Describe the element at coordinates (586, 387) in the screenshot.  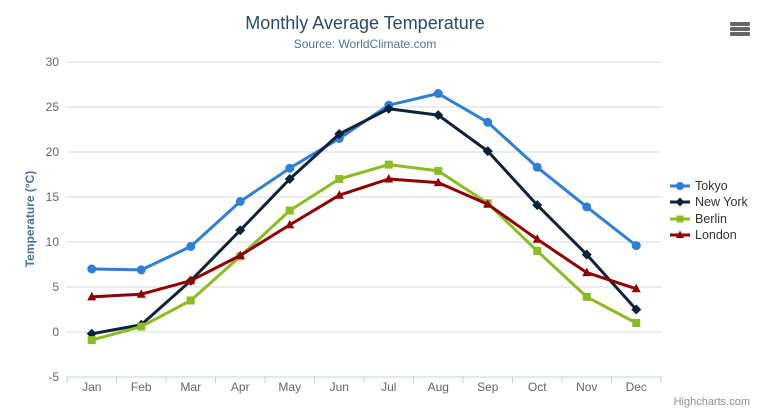
I see `x-axis-label: Nov` at that location.